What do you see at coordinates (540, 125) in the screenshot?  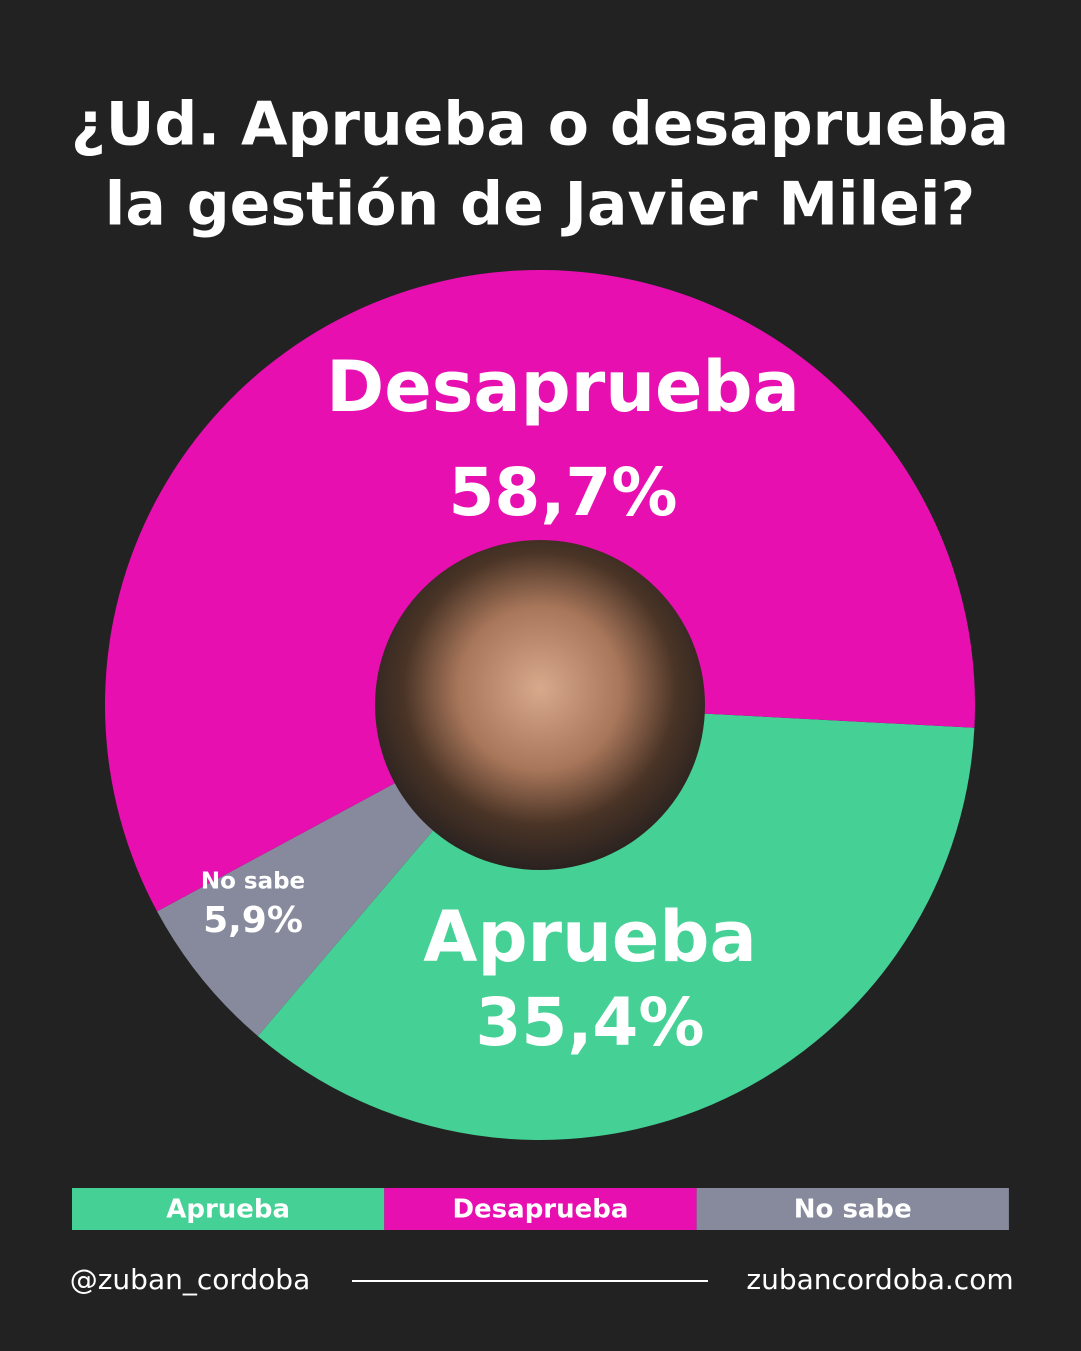 I see `chart-title: ¿Ud. Aprueba o desaprueba` at bounding box center [540, 125].